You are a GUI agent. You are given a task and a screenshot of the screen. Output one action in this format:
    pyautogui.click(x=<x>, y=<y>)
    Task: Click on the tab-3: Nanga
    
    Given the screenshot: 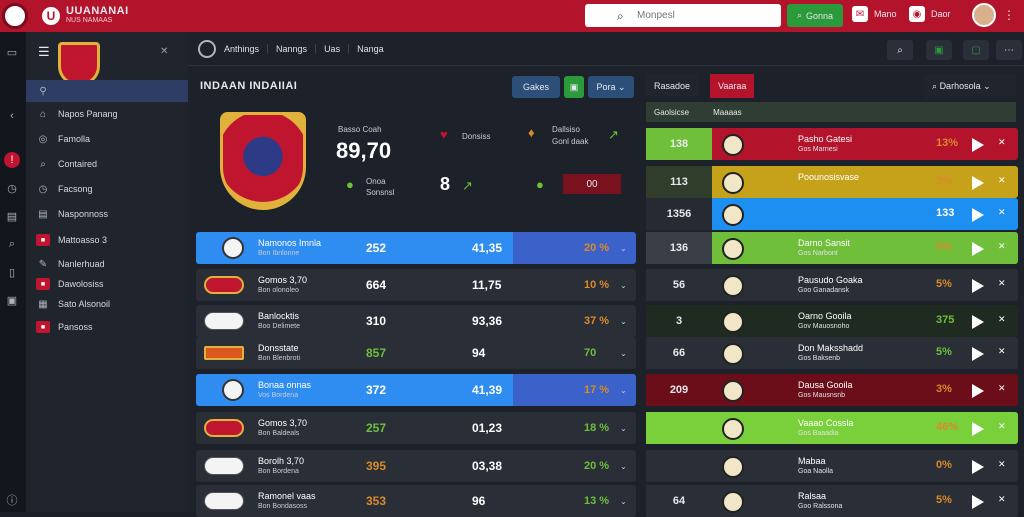 What is the action you would take?
    pyautogui.click(x=370, y=48)
    